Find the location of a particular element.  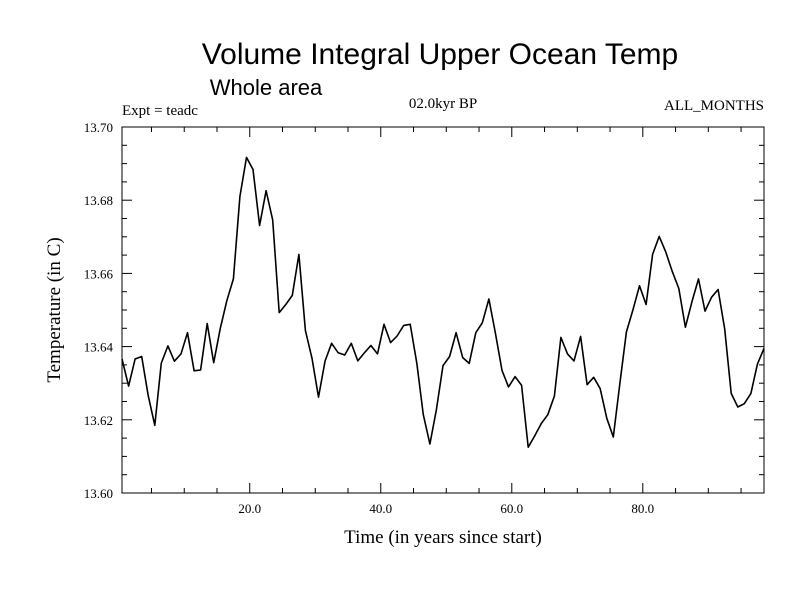

y-tick-label: 13.64 is located at coordinates (99, 347).